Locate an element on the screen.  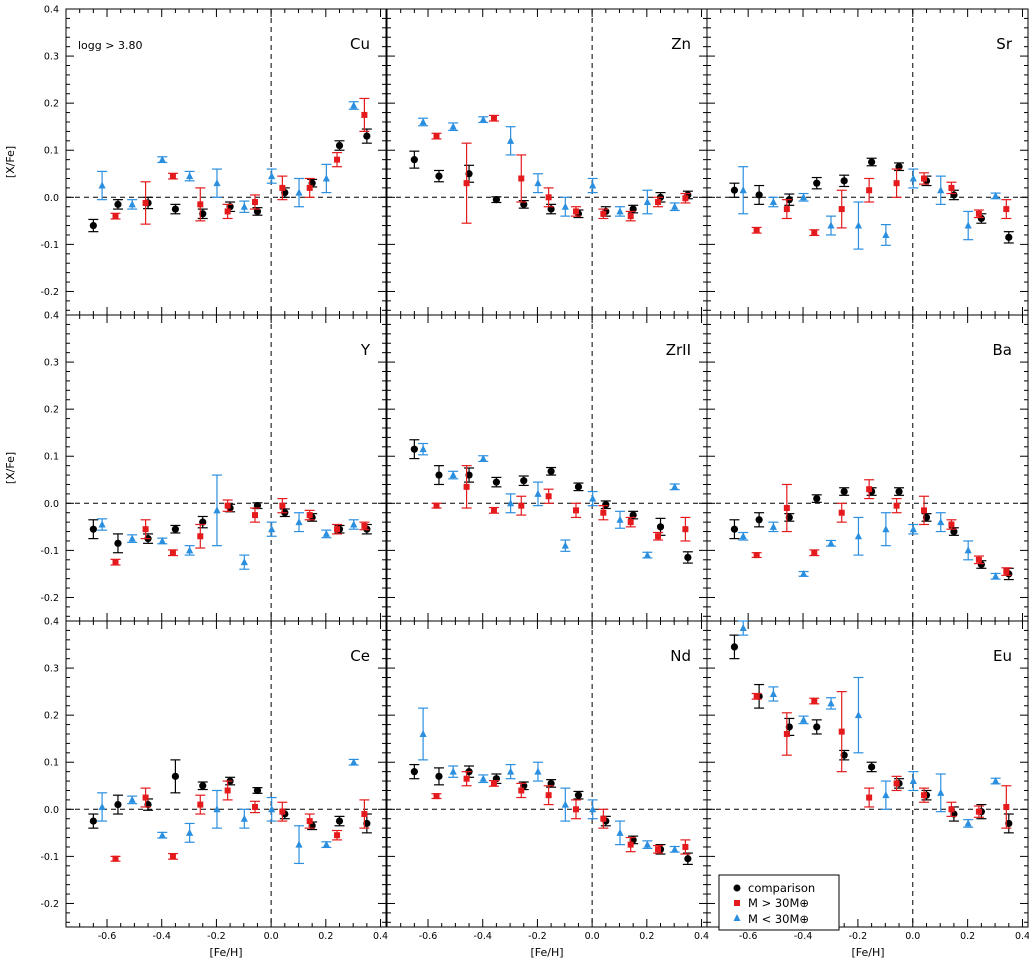
legend-label-low-mass: M < 30M⊕ is located at coordinates (778, 919).